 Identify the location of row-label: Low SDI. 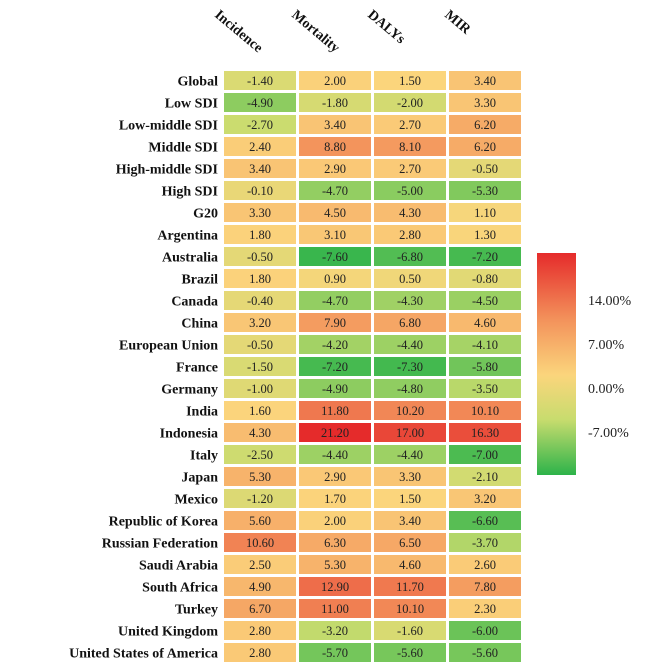
(191, 104).